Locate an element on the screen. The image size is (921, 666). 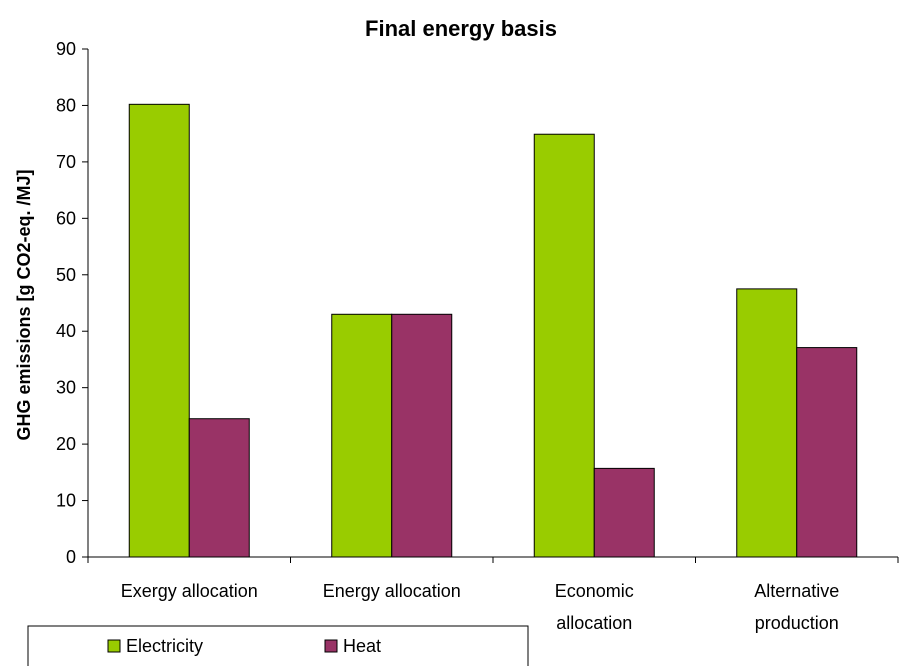
legend-box is located at coordinates (278, 645).